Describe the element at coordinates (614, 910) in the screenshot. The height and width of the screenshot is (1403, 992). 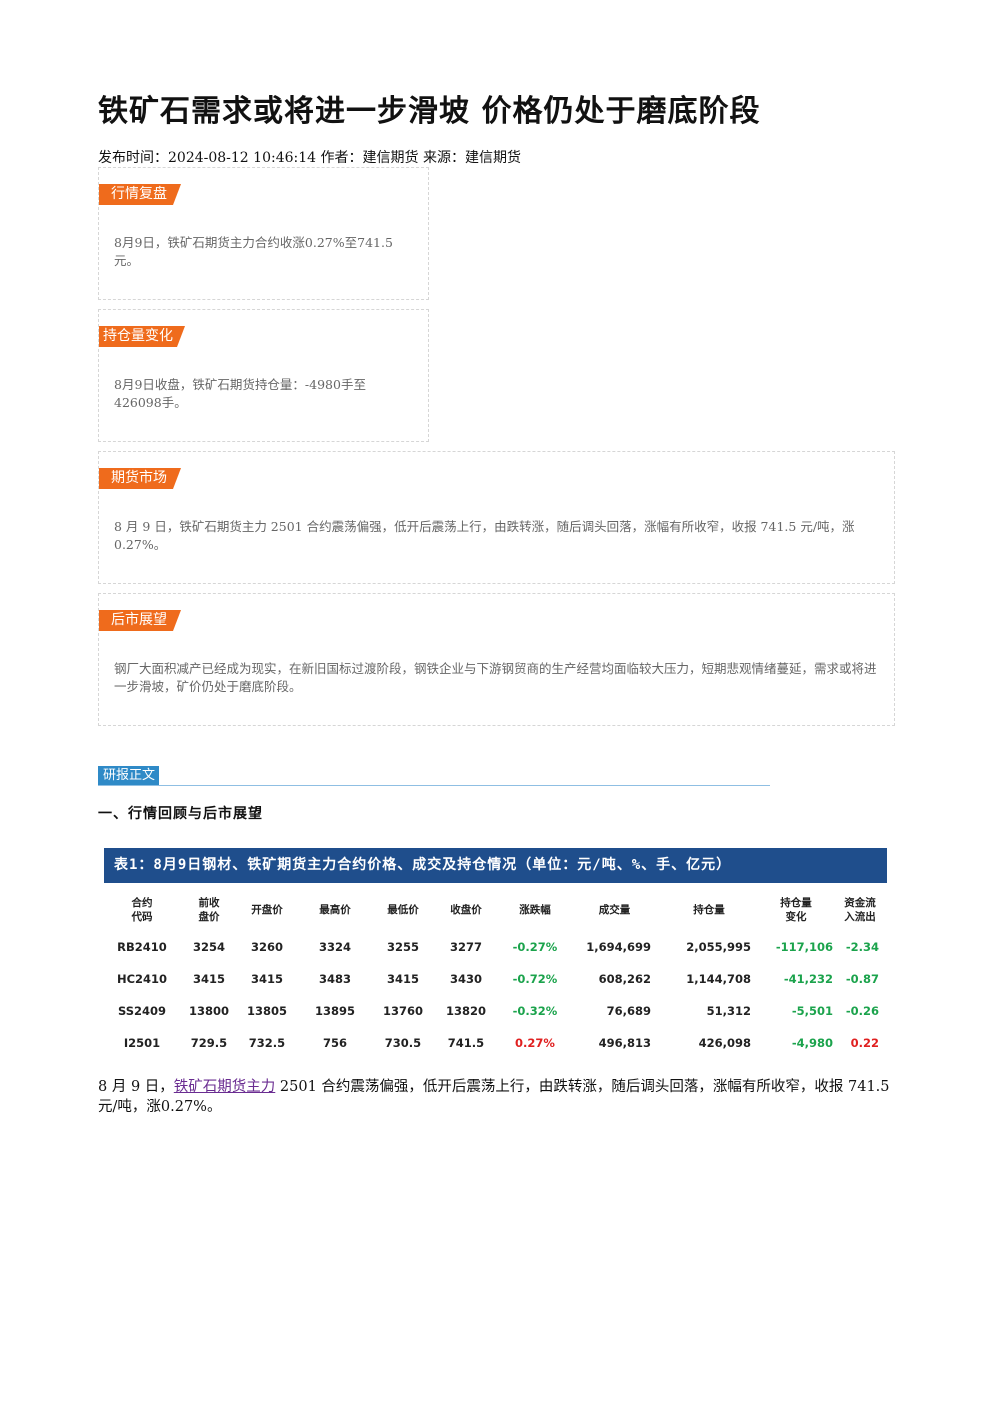
I see `col-volume: 成交量` at that location.